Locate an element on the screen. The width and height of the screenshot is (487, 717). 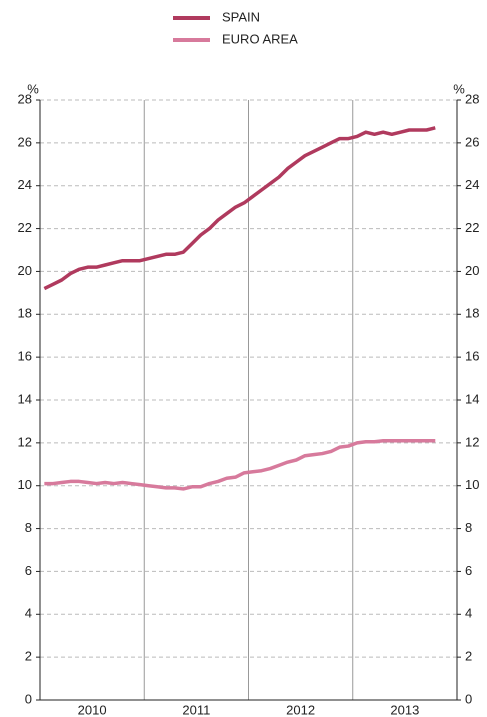
y-tick-label: 20 is located at coordinates (25, 270).